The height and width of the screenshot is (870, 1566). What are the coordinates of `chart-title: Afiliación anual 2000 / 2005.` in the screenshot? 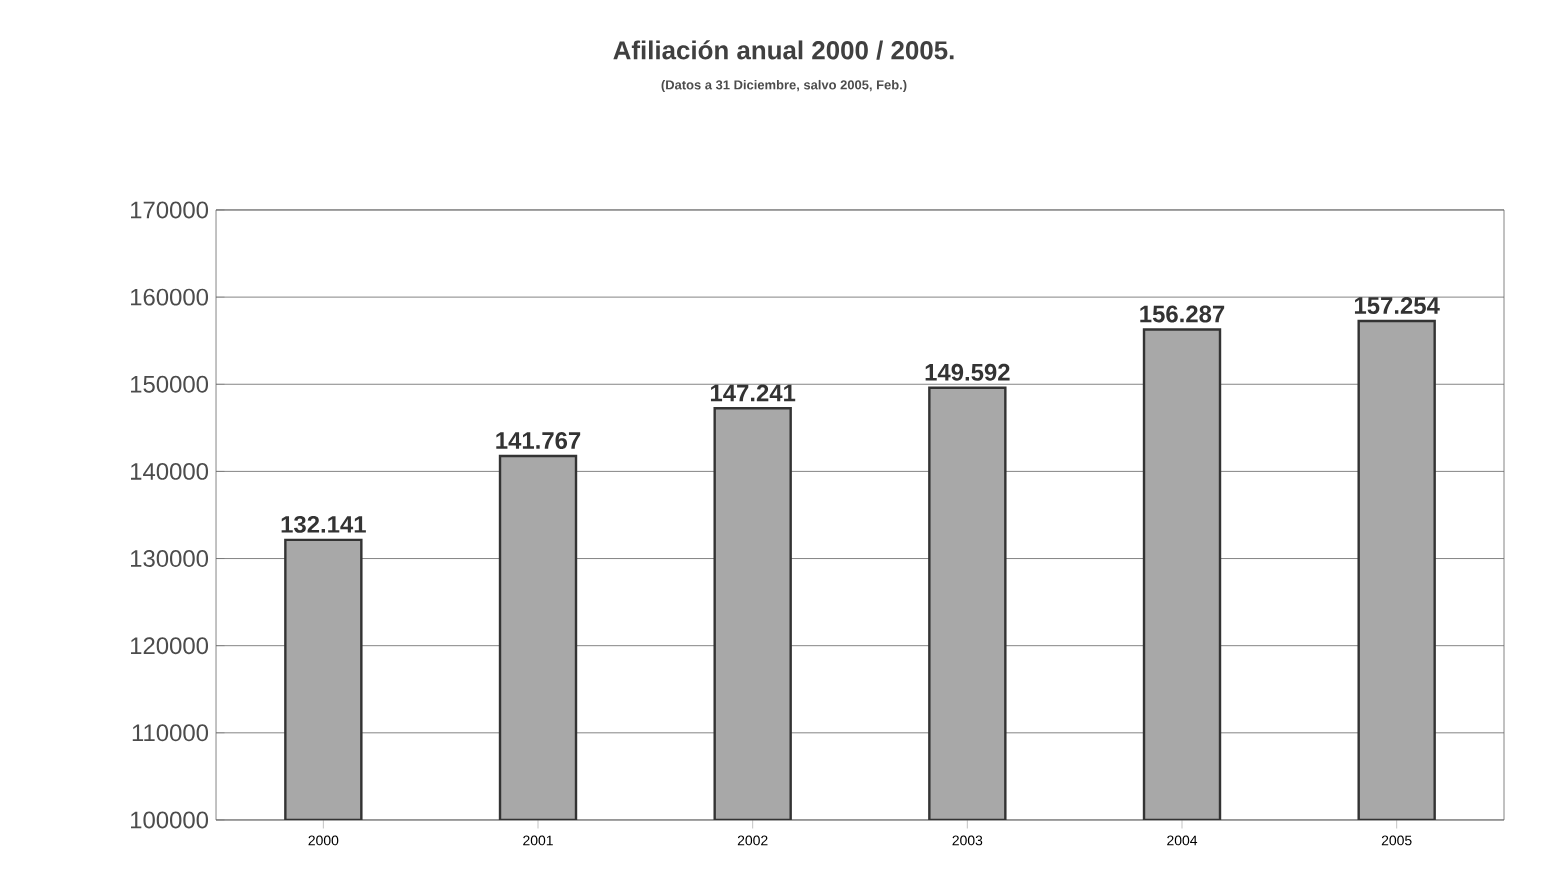 It's located at (783, 50).